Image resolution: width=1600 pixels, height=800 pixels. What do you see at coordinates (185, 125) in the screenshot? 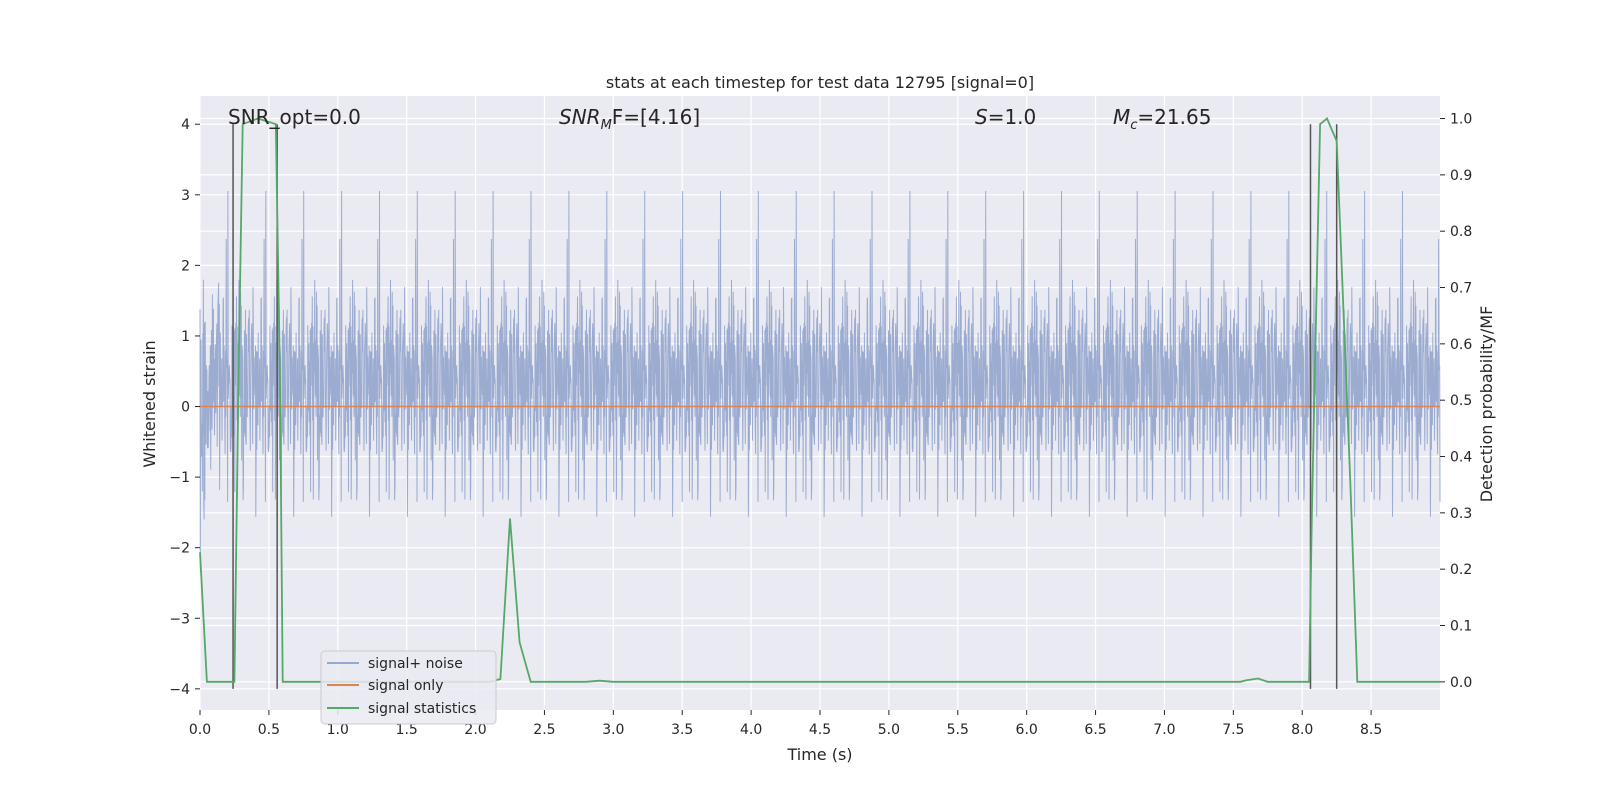
I see `y-left-tick-label: 4` at bounding box center [185, 125].